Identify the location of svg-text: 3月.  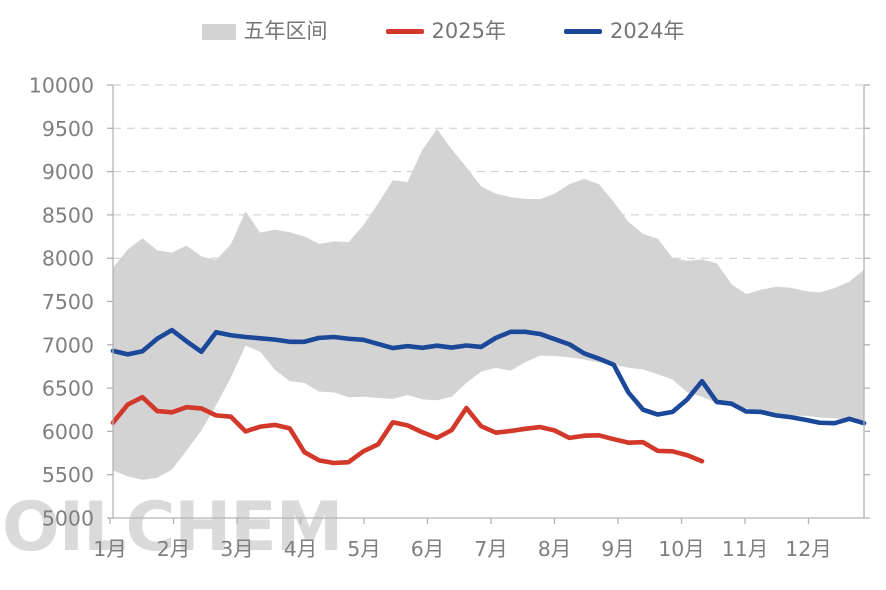
(237, 549).